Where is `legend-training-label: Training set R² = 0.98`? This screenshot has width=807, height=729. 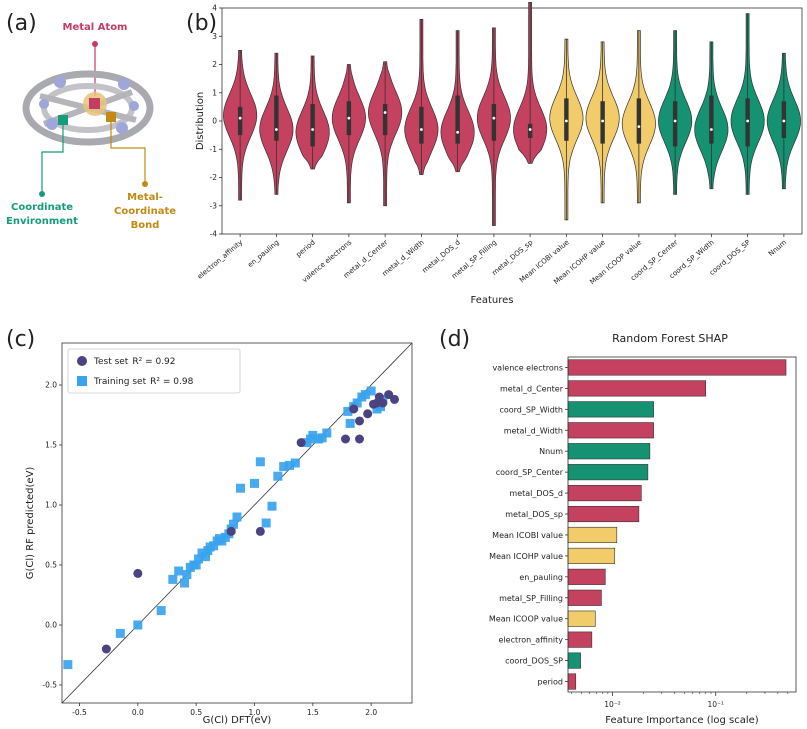 legend-training-label: Training set R² = 0.98 is located at coordinates (143, 382).